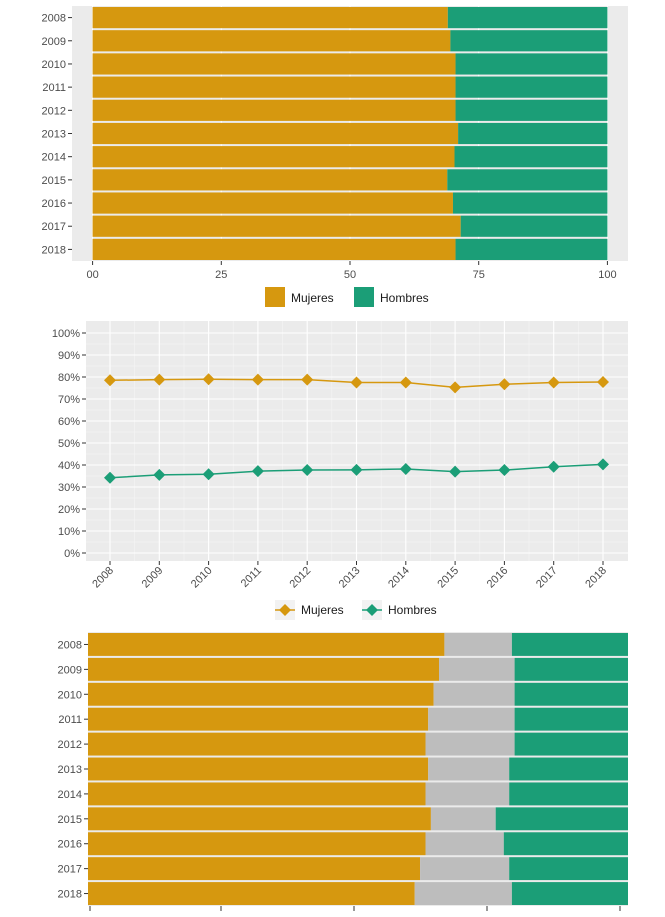 Image resolution: width=665 pixels, height=917 pixels. Describe the element at coordinates (69, 466) in the screenshot. I see `y-tick-label: 40%` at that location.